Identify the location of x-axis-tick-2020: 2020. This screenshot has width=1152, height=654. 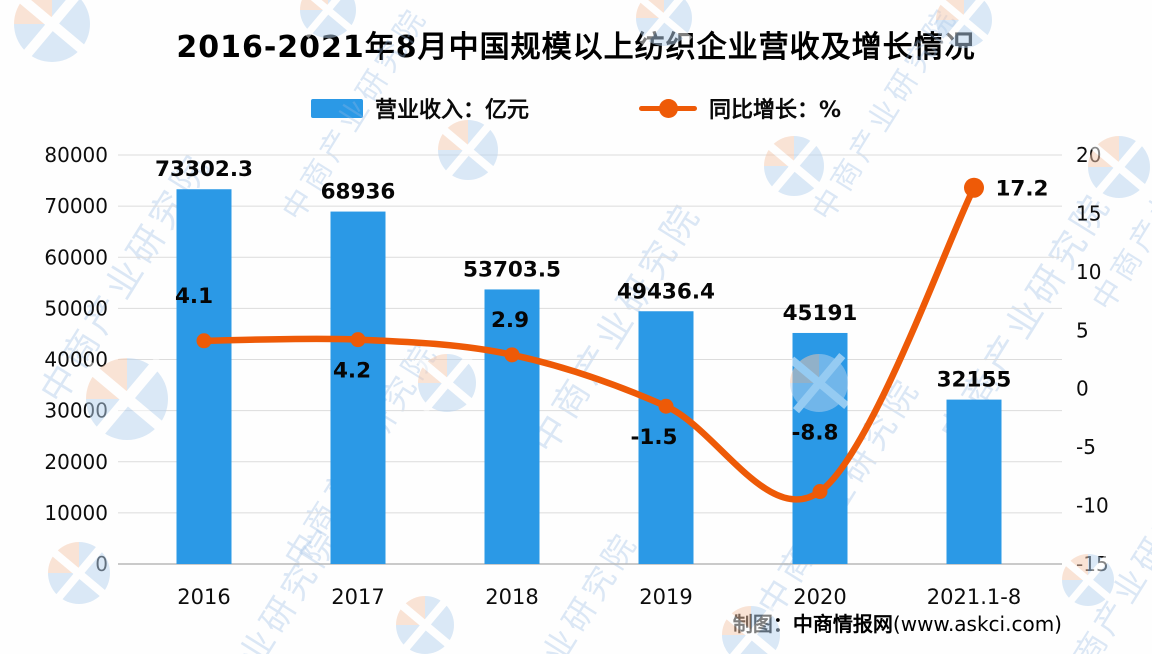
(819, 597).